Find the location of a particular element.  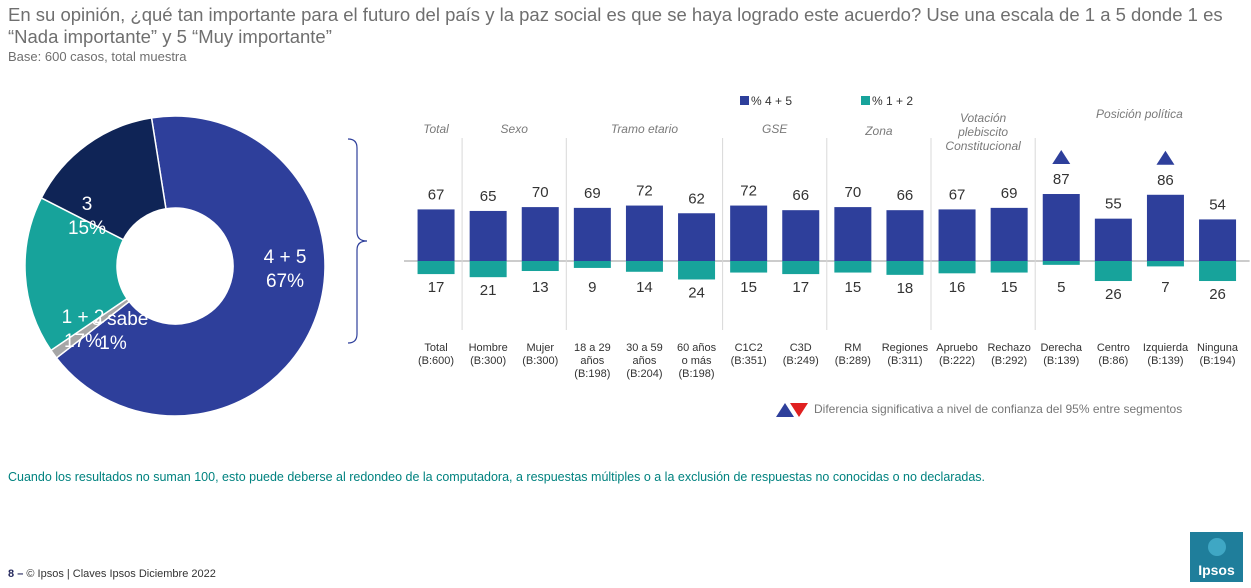

group-label: Total is located at coordinates (436, 129).